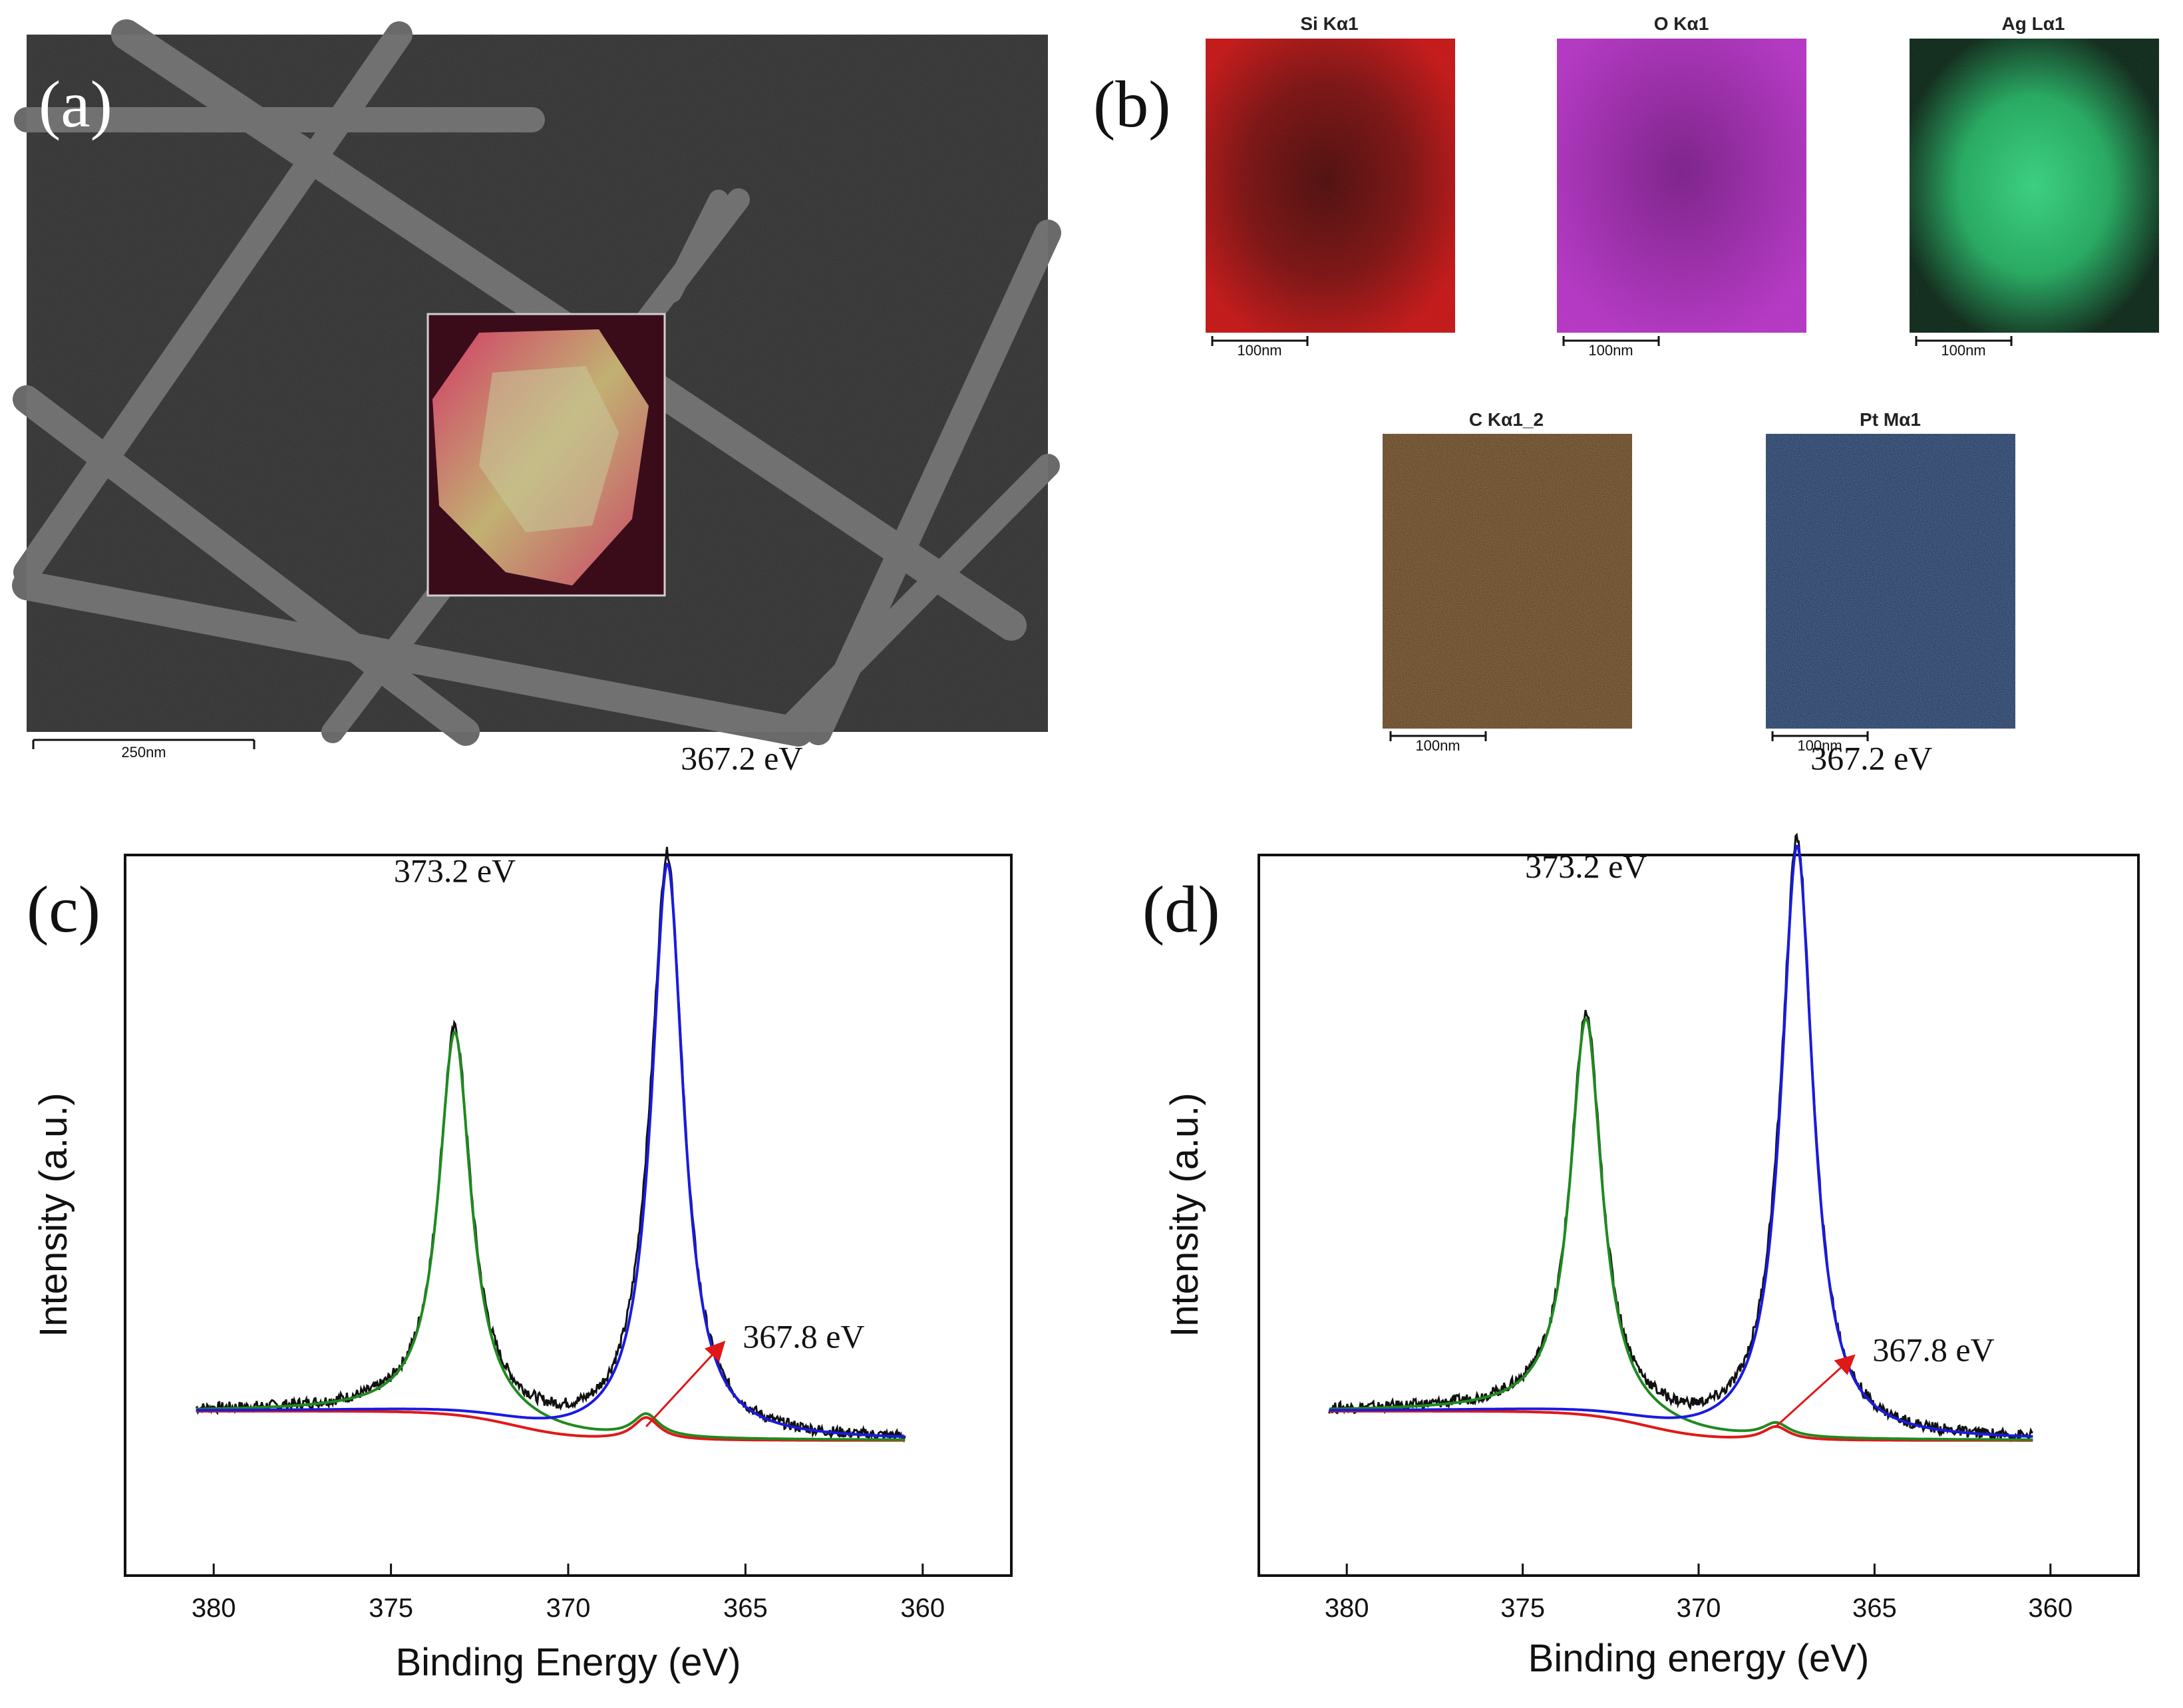 This screenshot has width=2183, height=1708. I want to click on eds-map-ag: Ag Lα1 100nm, so click(2034, 186).